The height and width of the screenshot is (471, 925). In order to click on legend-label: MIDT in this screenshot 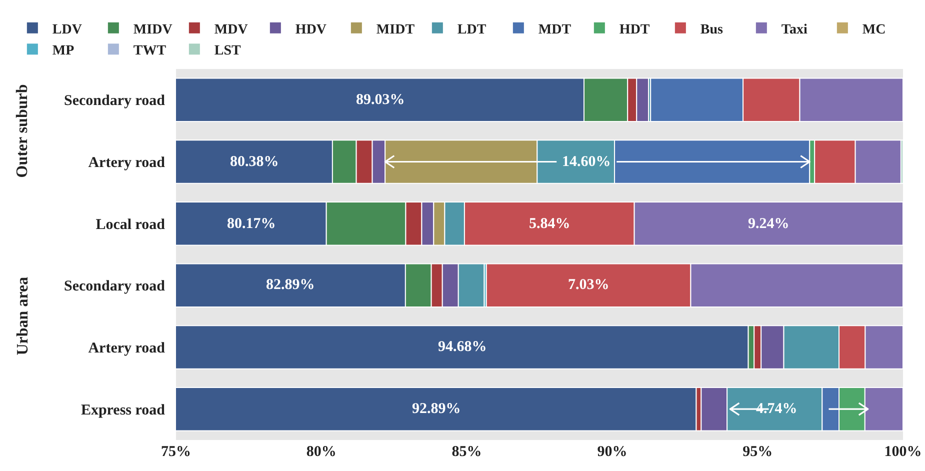, I will do `click(396, 30)`.